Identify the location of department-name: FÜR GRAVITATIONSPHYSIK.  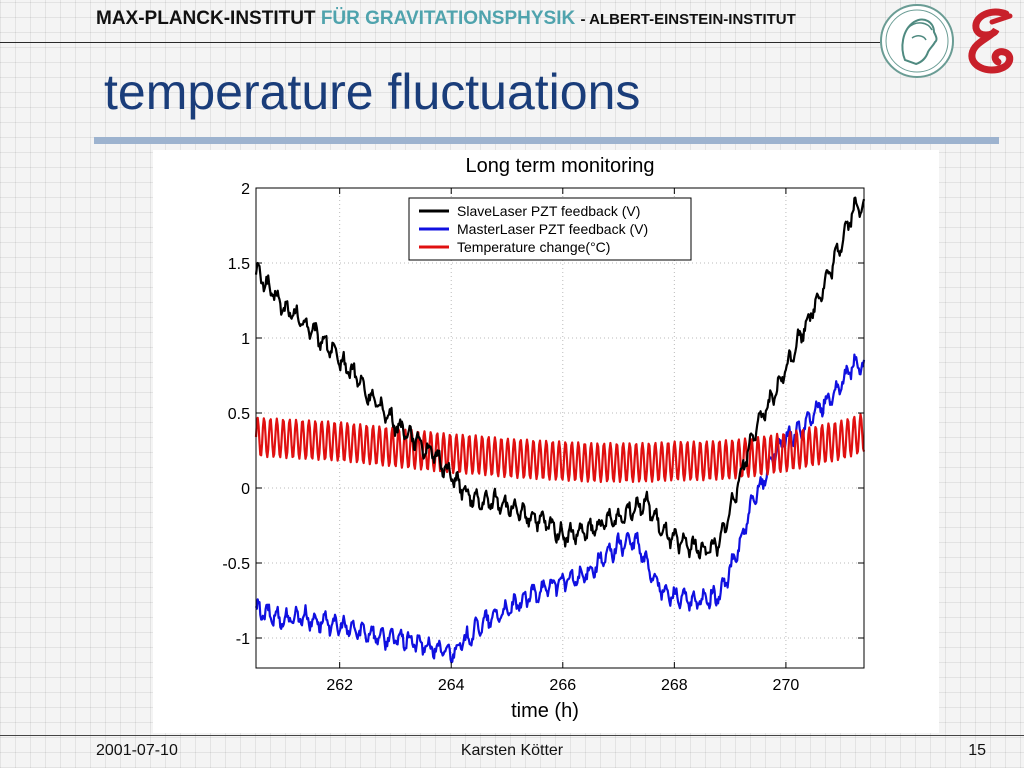
(448, 18).